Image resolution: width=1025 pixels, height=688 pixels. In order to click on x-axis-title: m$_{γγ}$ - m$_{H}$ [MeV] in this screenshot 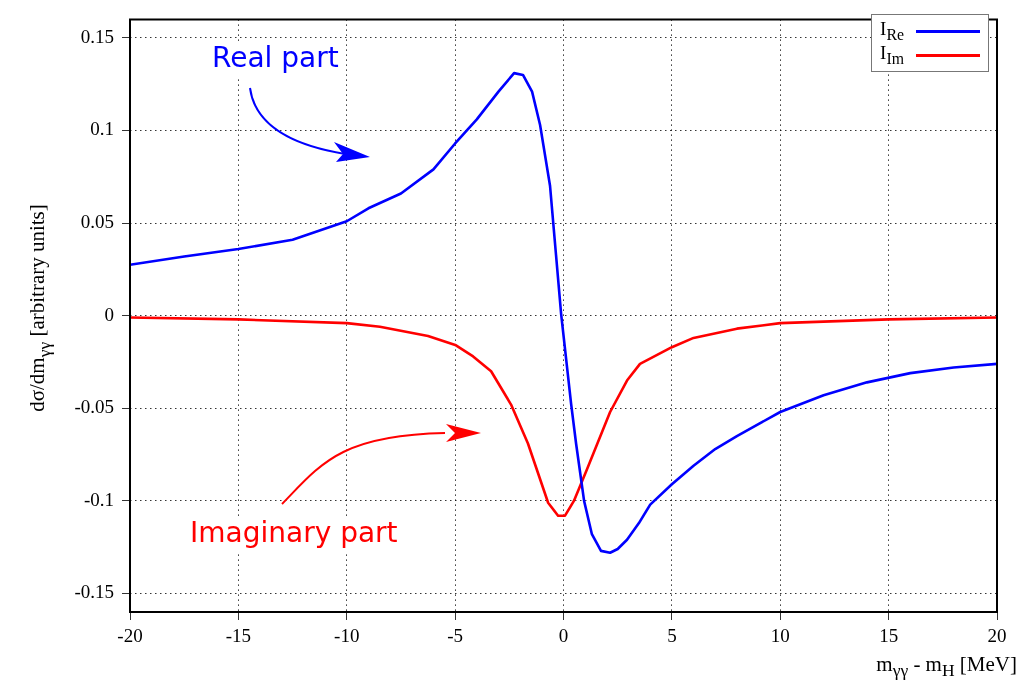, I will do `click(946, 667)`.